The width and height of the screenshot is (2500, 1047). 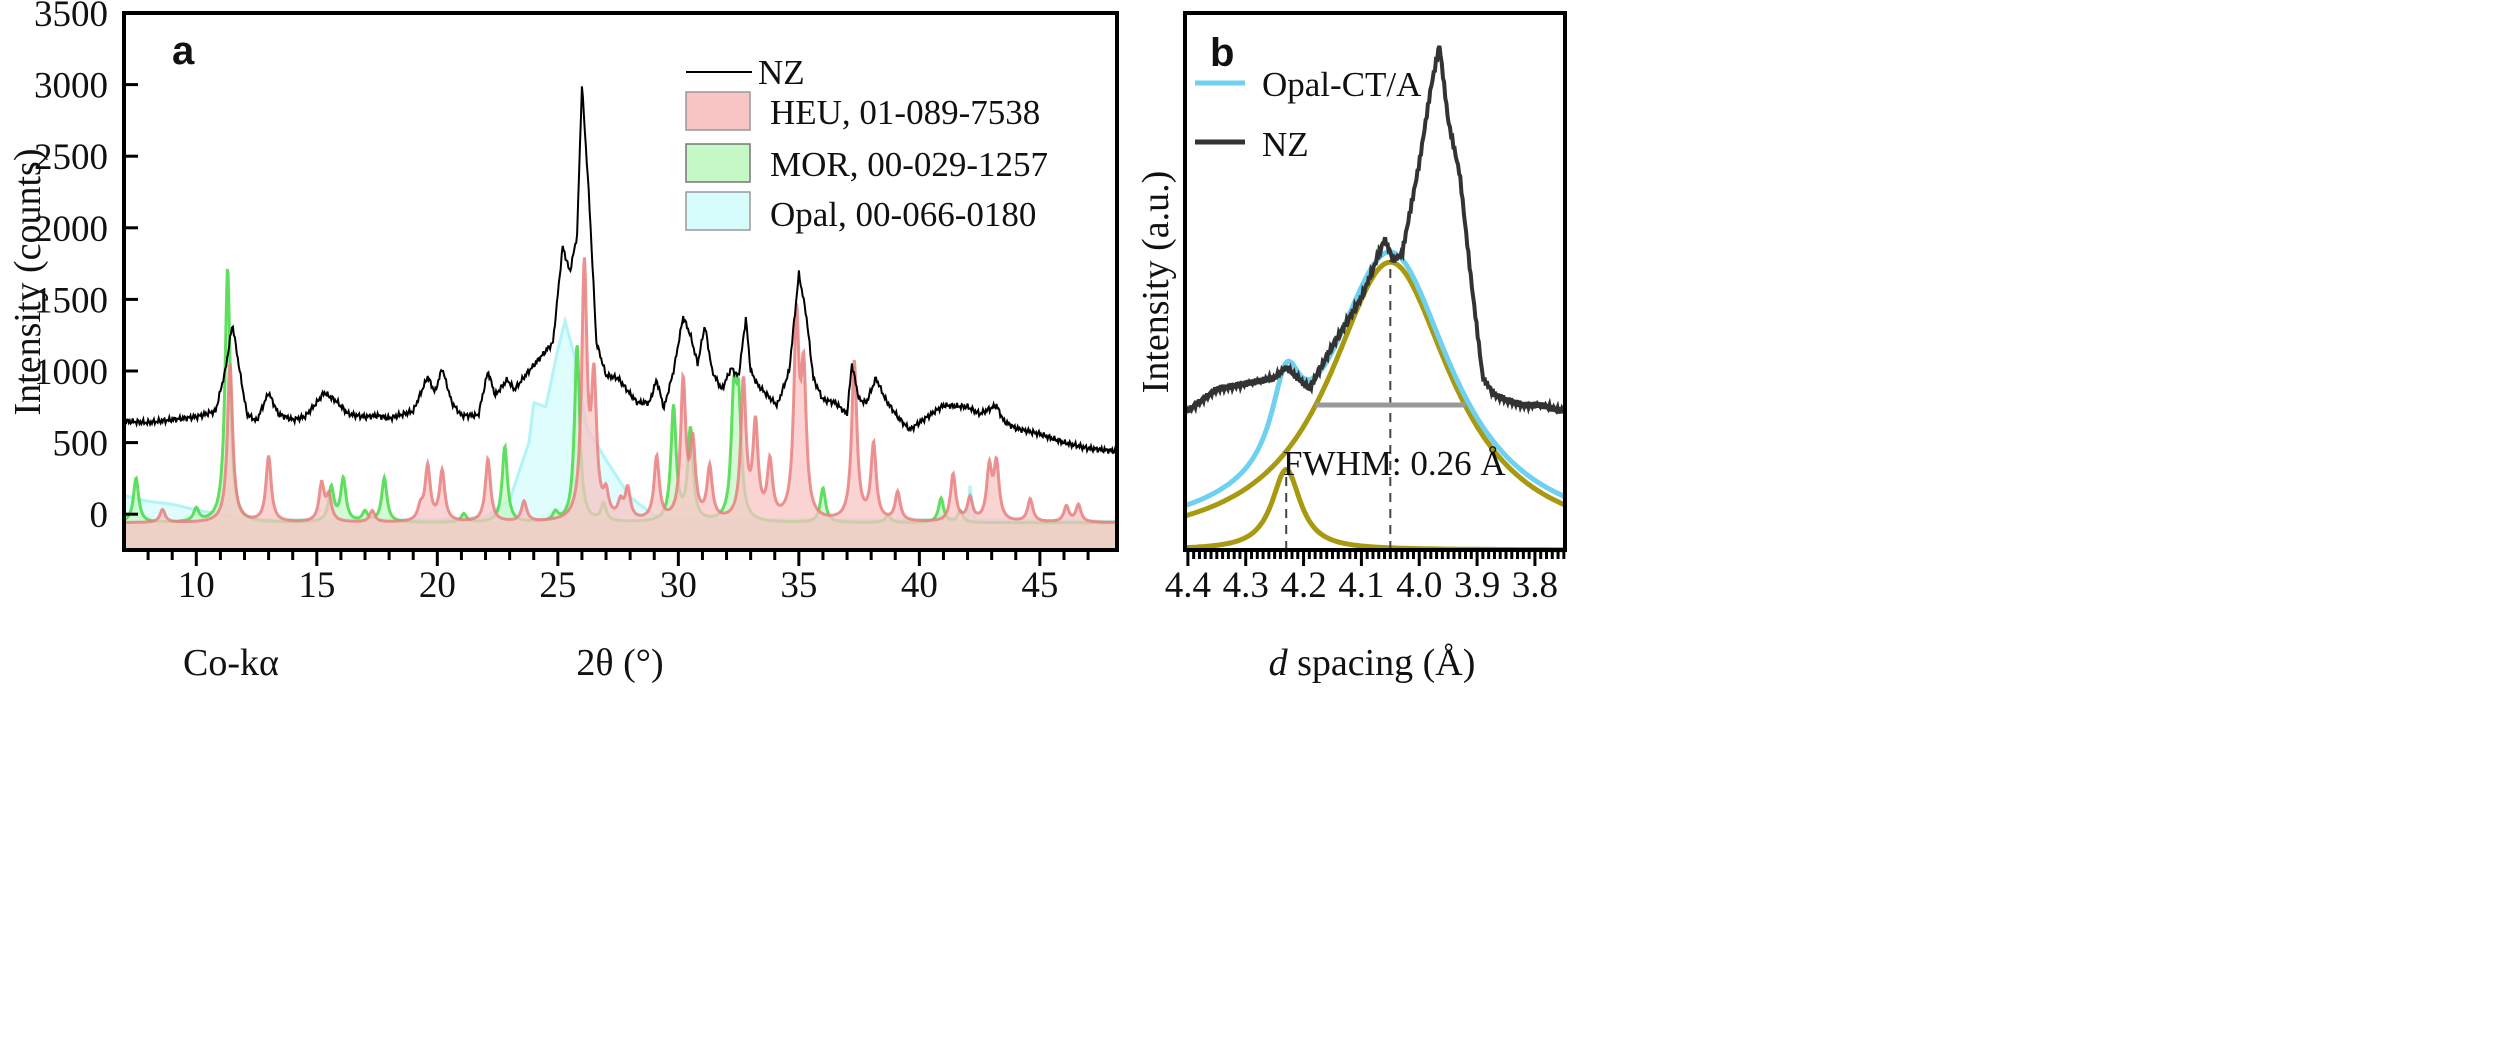 I want to click on x-tick-label-b: 3.9, so click(x=1477, y=585).